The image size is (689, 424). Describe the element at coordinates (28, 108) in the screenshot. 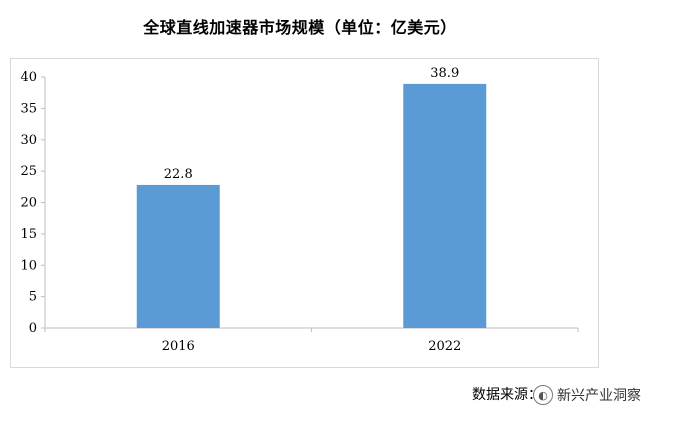

I see `y-tick-label: 35` at that location.